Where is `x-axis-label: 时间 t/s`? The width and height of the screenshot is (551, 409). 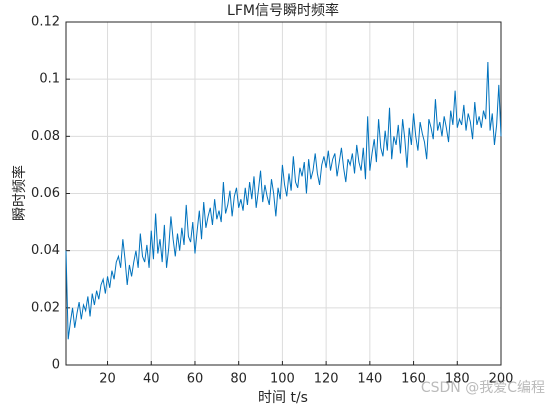 x-axis-label: 时间 t/s is located at coordinates (283, 398).